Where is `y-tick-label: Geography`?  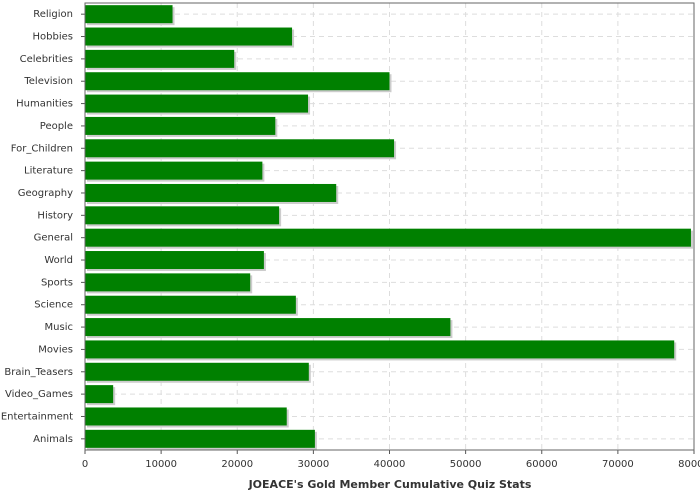
y-tick-label: Geography is located at coordinates (45, 193).